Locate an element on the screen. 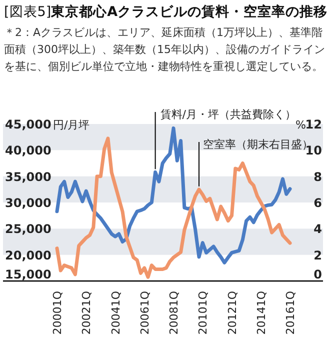 The image size is (331, 344). text: ＊2：Aクラスビルは、エリア、延床面積（1万坪以上）、基準階面積（300坪以上）、築年数（15年以内）、設備のガイドラインを基に、個別ビル単位で立地・建物特性を重視し選定している。 is located at coordinates (165, 50).